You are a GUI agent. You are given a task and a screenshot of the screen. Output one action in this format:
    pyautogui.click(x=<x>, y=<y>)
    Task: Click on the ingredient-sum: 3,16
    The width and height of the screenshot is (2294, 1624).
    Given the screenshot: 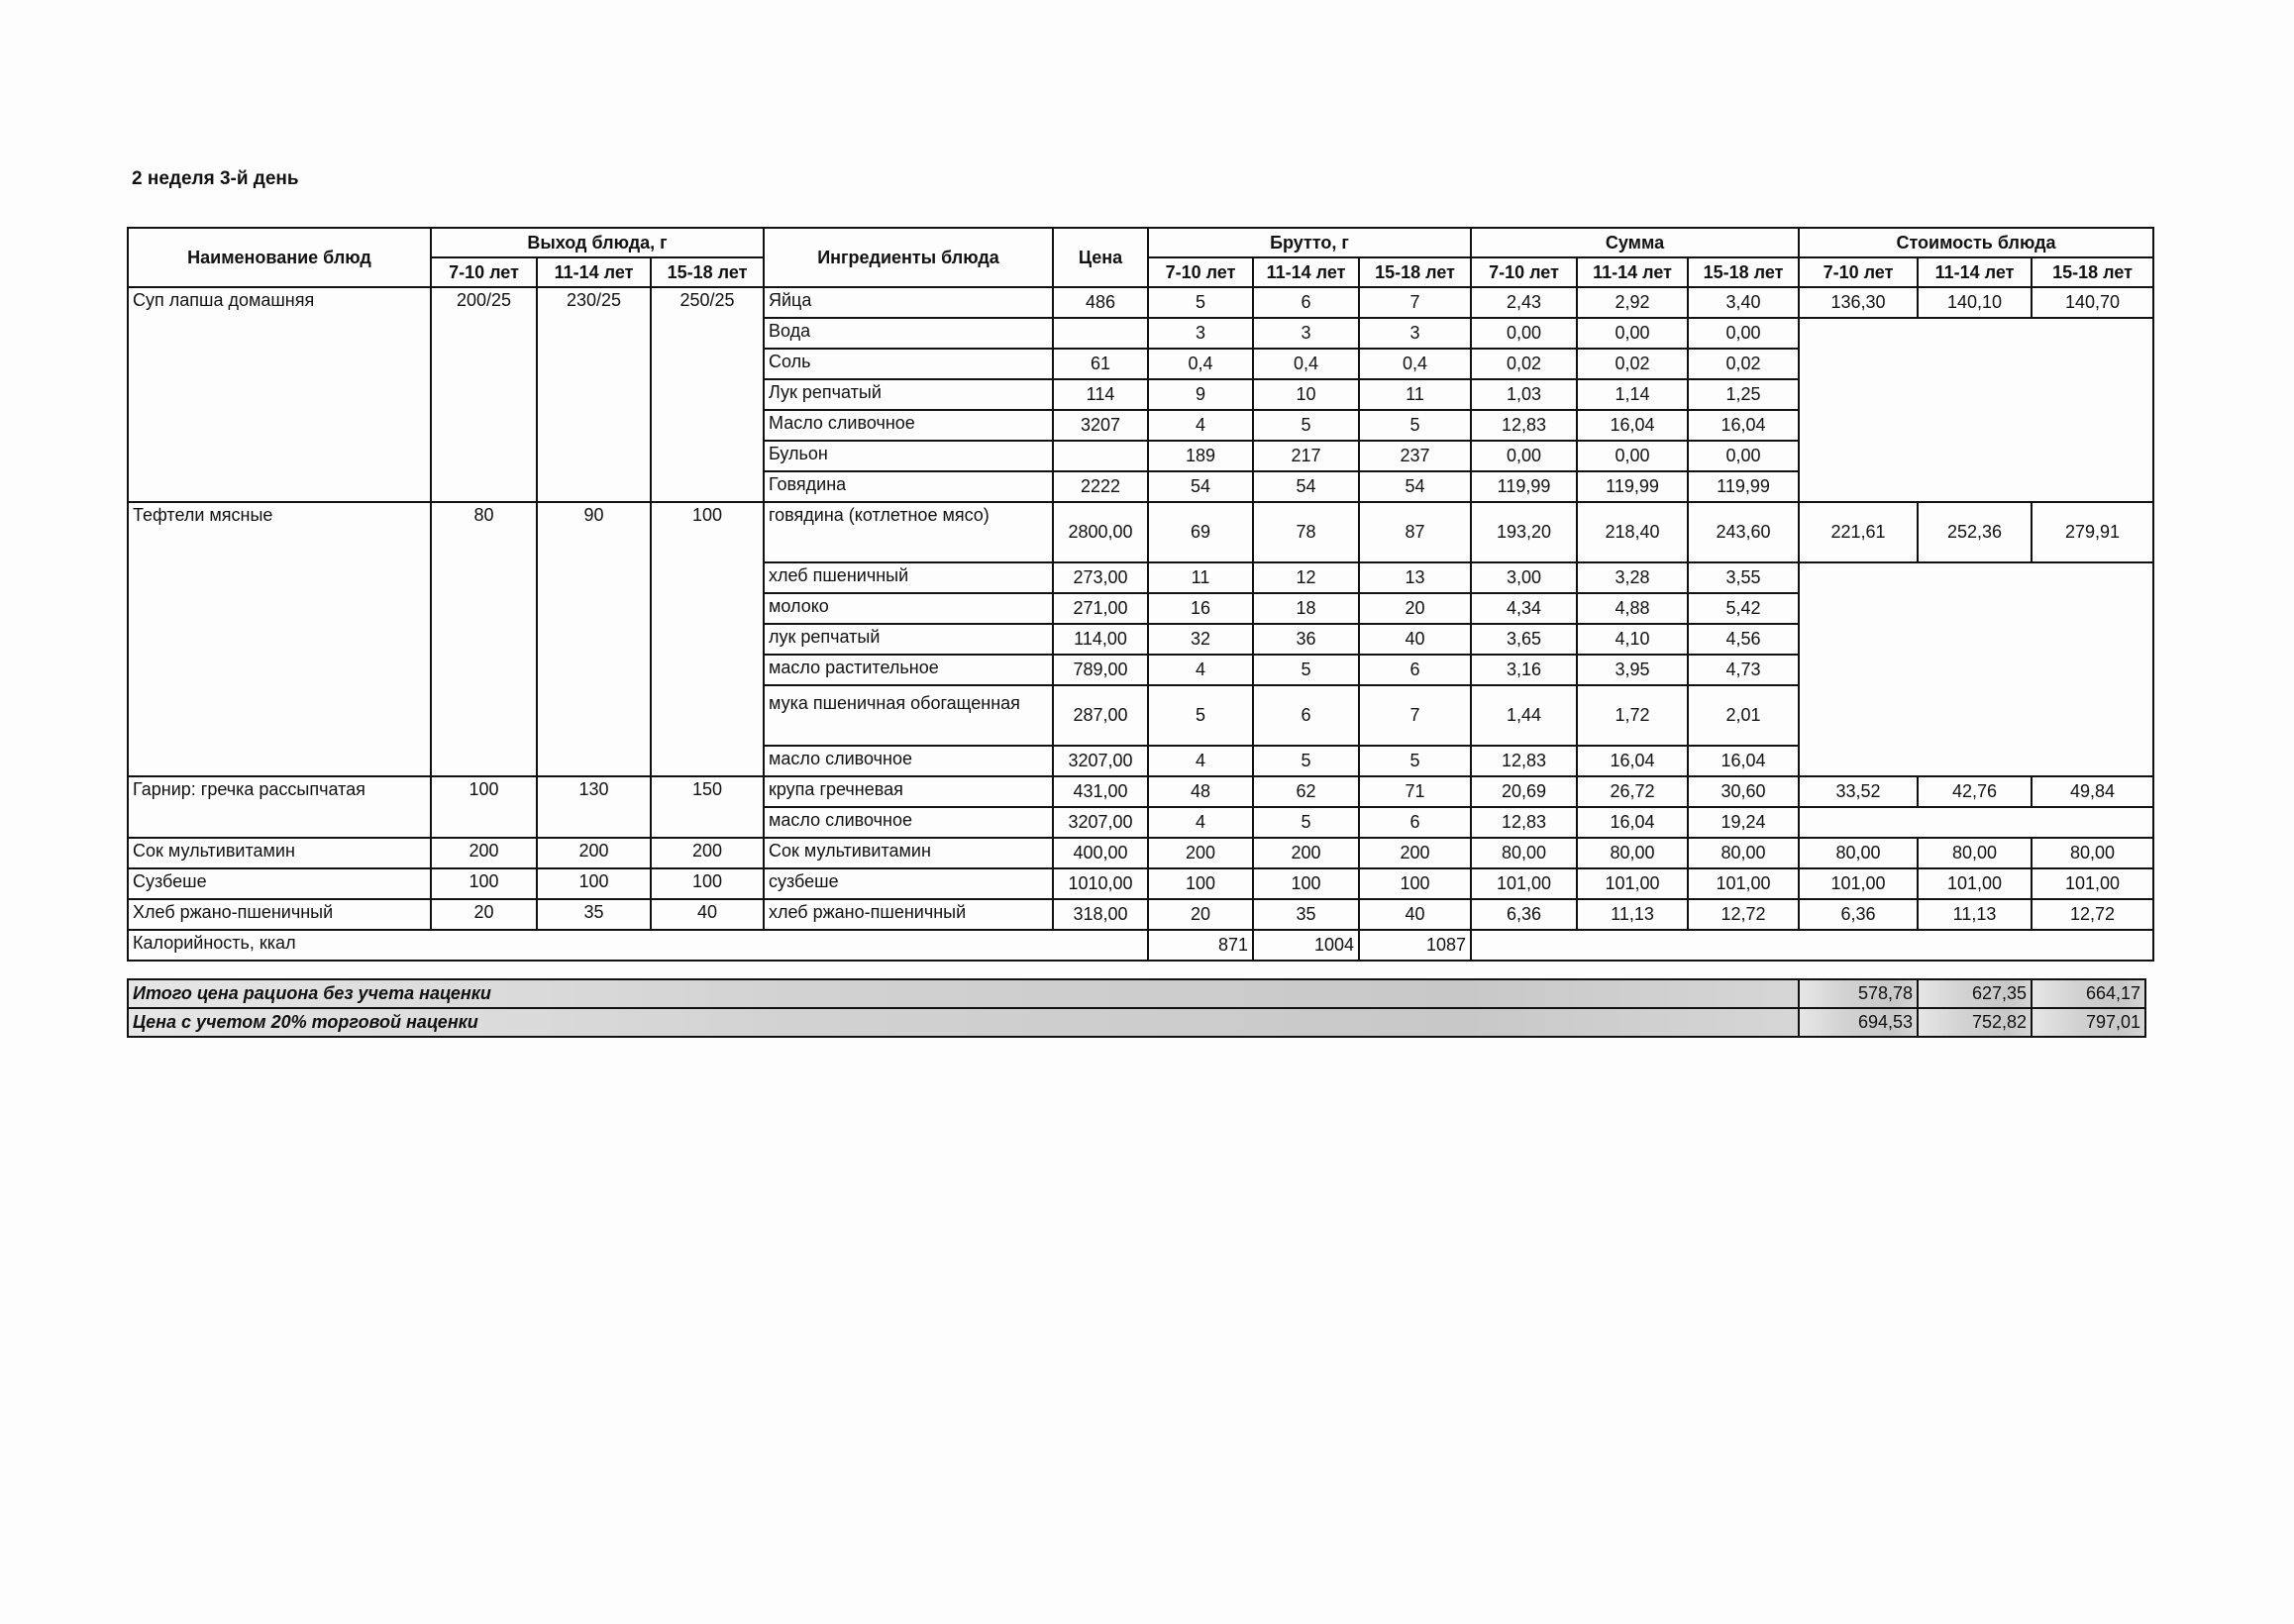 What is the action you would take?
    pyautogui.click(x=1524, y=670)
    